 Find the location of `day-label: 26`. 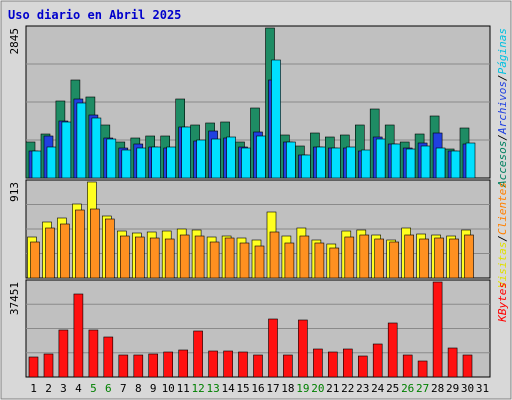

day-label: 26 is located at coordinates (407, 388).